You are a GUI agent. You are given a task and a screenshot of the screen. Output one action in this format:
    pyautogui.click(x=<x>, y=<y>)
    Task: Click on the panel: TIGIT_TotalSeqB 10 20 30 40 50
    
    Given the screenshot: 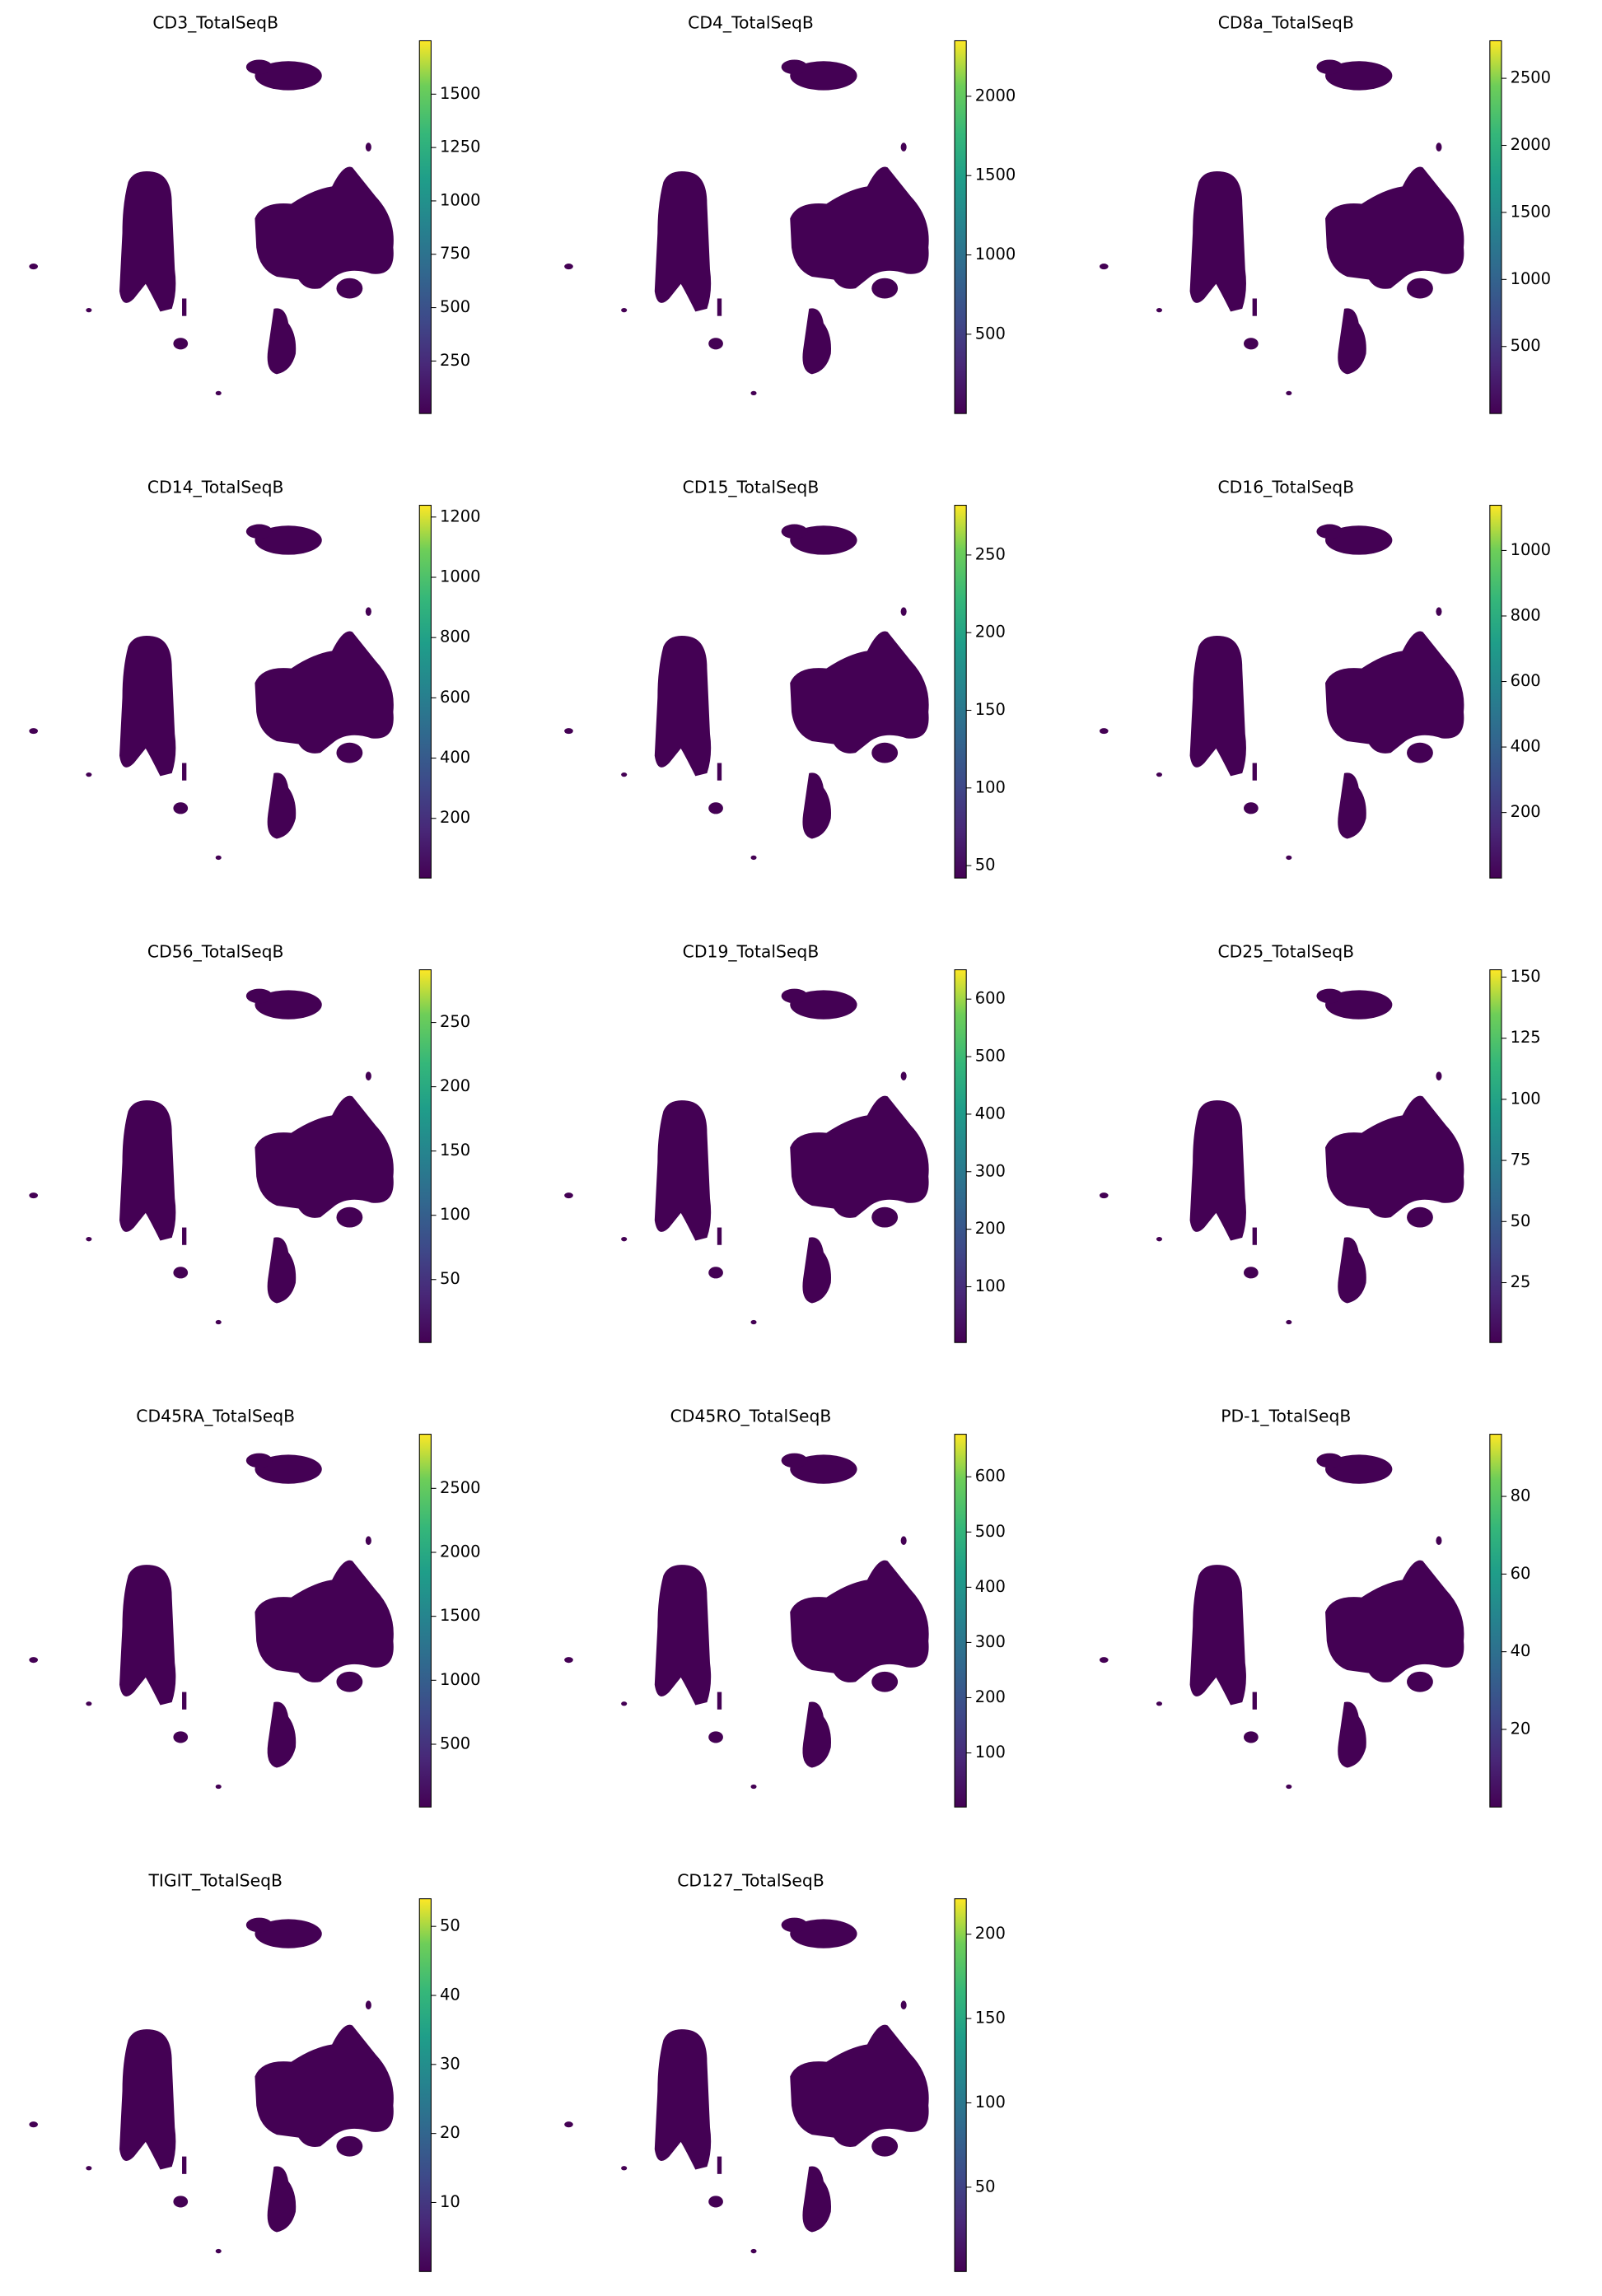 What is the action you would take?
    pyautogui.click(x=244, y=2071)
    